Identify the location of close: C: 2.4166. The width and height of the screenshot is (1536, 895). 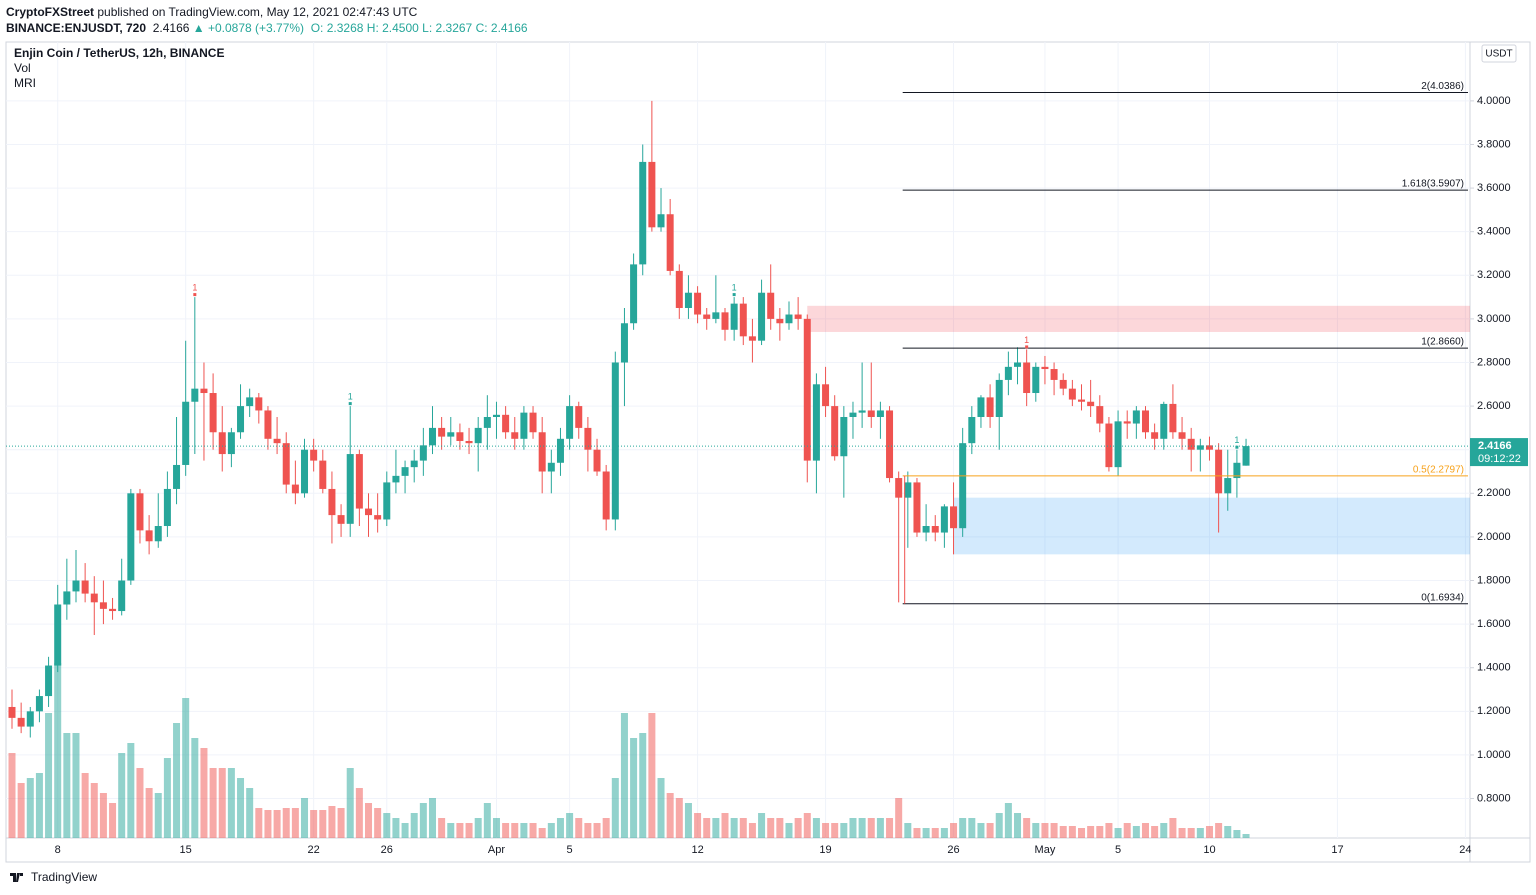
(501, 28).